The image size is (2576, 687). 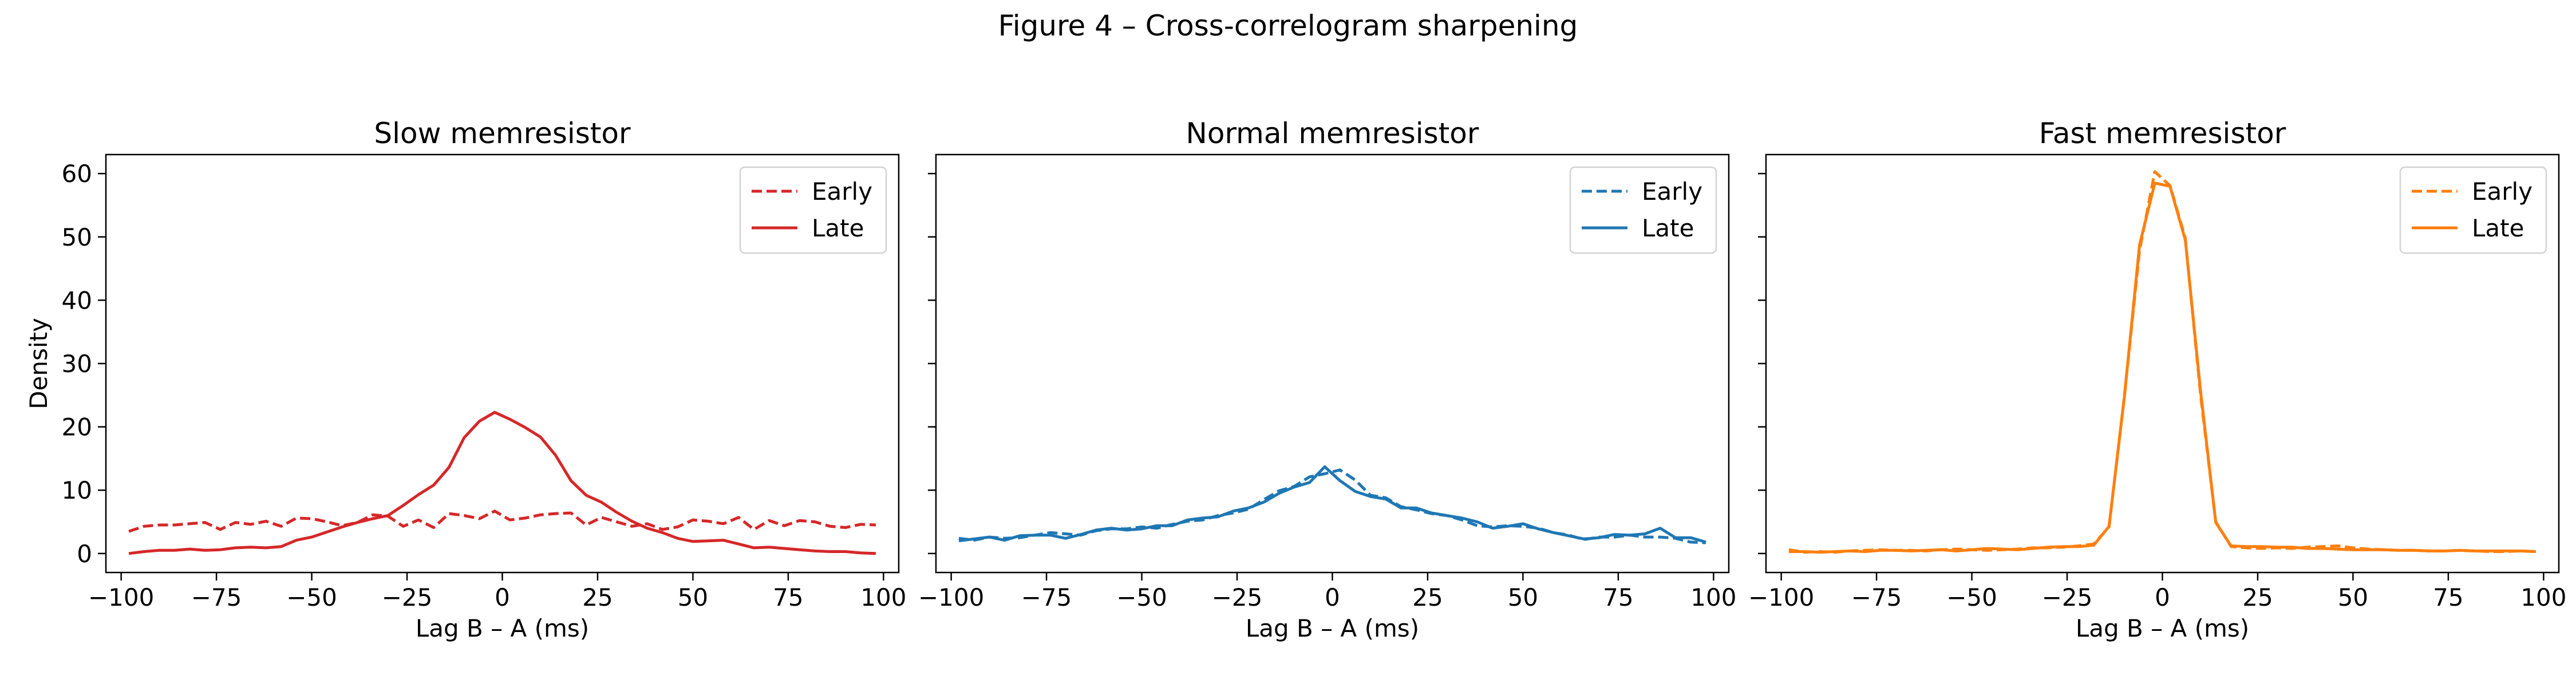 I want to click on y-tick-label: 0, so click(x=84, y=554).